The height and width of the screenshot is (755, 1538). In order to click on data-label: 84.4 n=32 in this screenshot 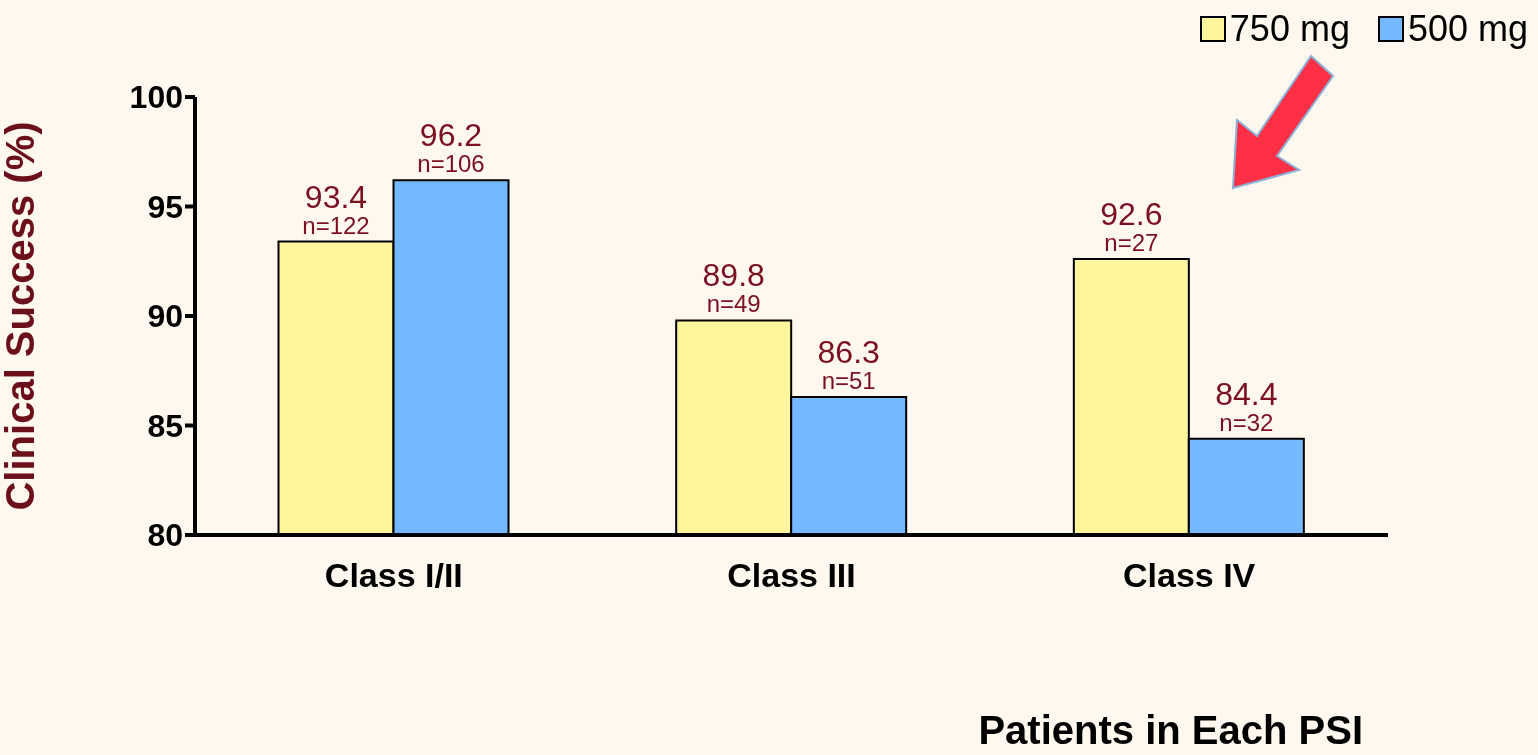, I will do `click(1246, 405)`.